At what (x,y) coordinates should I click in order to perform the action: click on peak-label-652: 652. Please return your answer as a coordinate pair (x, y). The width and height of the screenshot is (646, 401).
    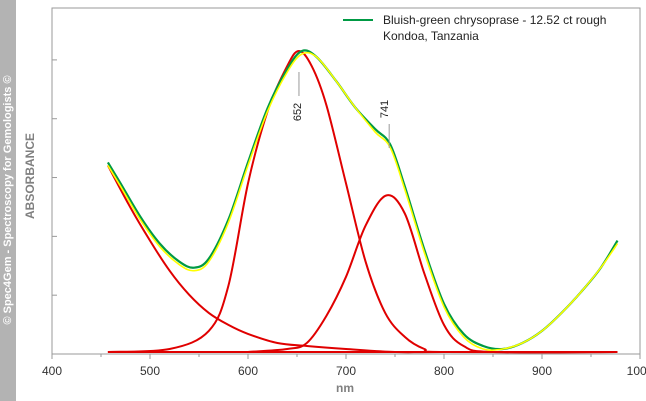
    Looking at the image, I should click on (298, 112).